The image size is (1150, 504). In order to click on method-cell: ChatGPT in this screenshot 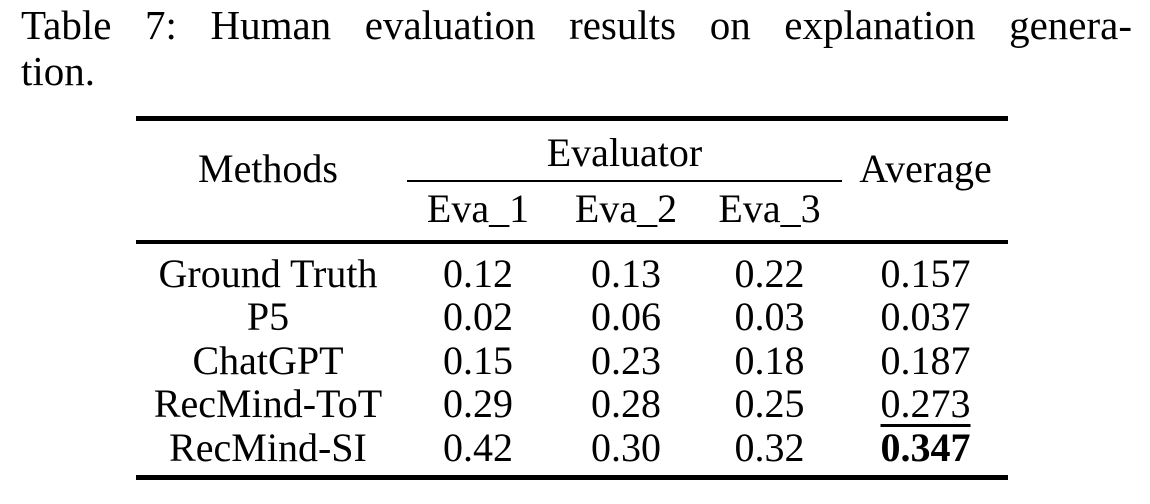, I will do `click(268, 360)`.